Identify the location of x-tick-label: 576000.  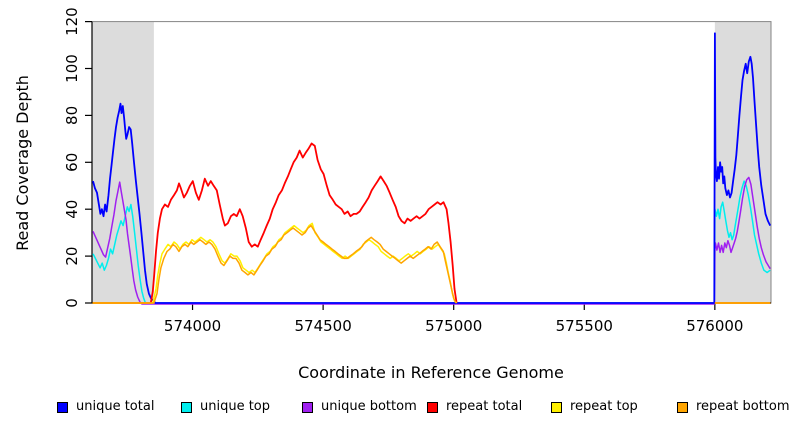
(714, 326).